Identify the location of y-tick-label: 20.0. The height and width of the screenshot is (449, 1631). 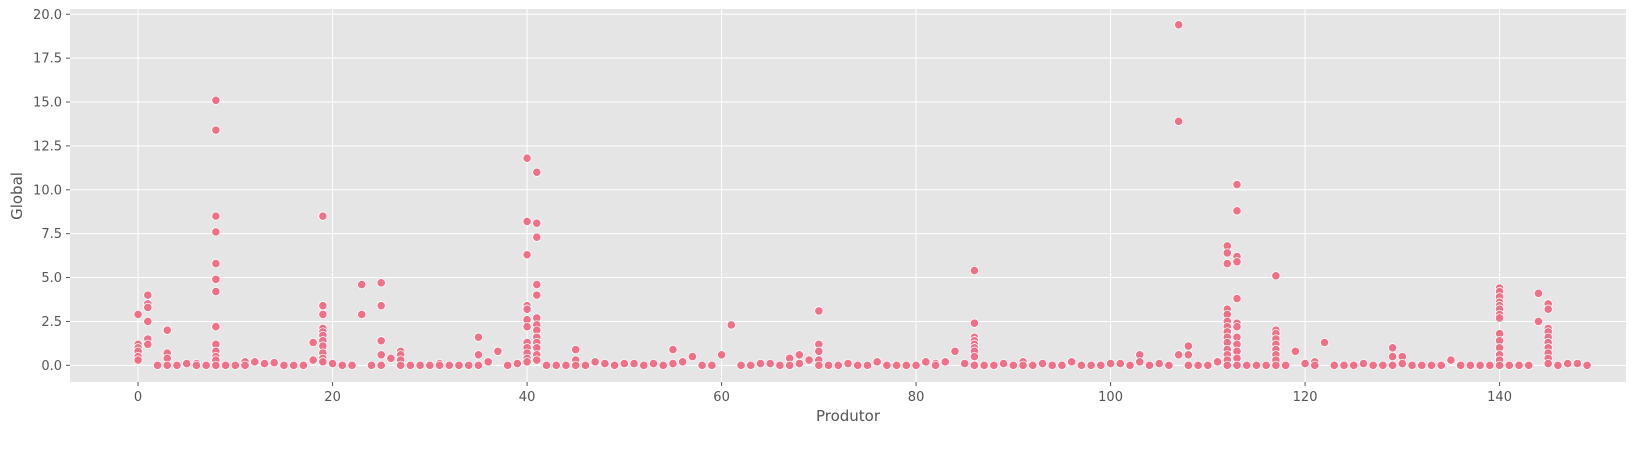
(47, 15).